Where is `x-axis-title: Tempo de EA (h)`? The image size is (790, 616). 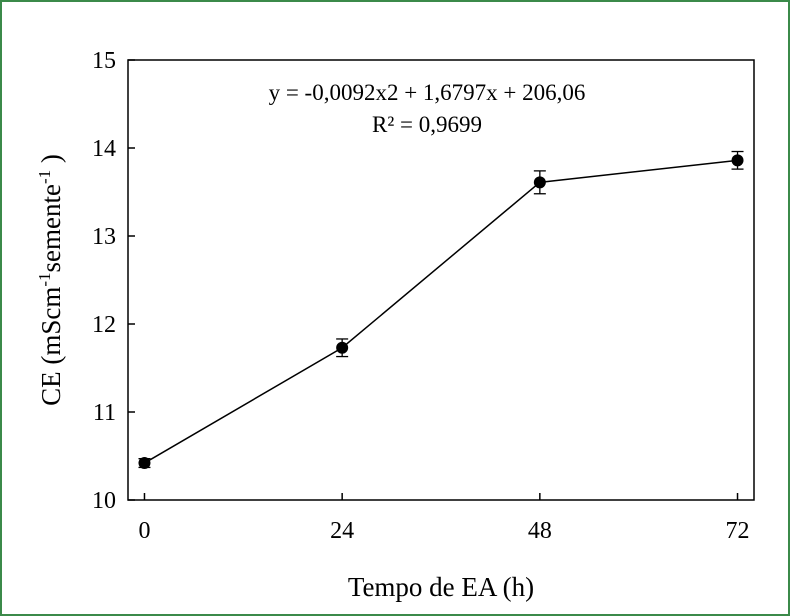 x-axis-title: Tempo de EA (h) is located at coordinates (441, 587).